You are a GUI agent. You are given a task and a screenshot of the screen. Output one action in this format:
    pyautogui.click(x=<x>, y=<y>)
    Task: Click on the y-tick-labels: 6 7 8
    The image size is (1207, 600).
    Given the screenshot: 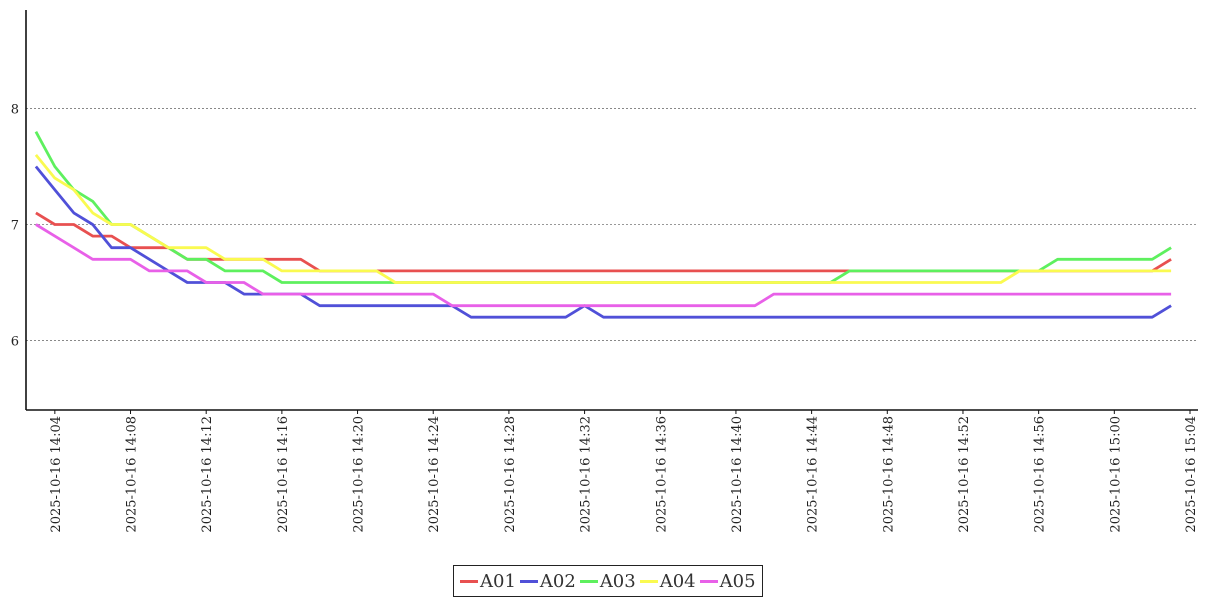 What is the action you would take?
    pyautogui.click(x=15, y=226)
    